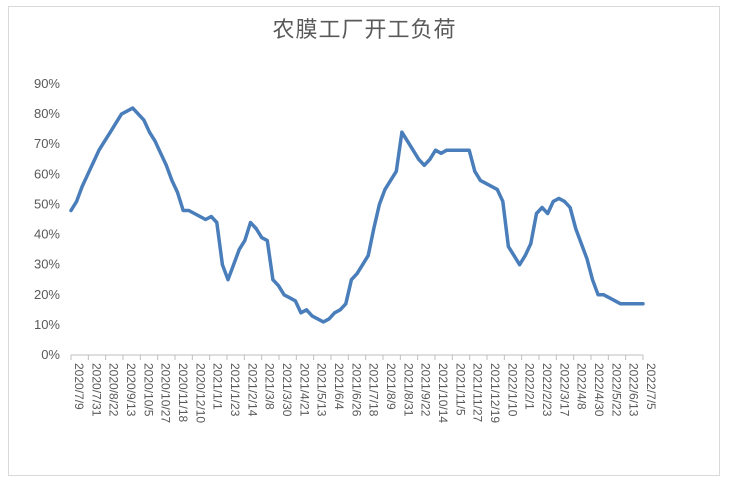 The image size is (729, 484). Describe the element at coordinates (47, 264) in the screenshot. I see `y-tick-label: 30%` at that location.